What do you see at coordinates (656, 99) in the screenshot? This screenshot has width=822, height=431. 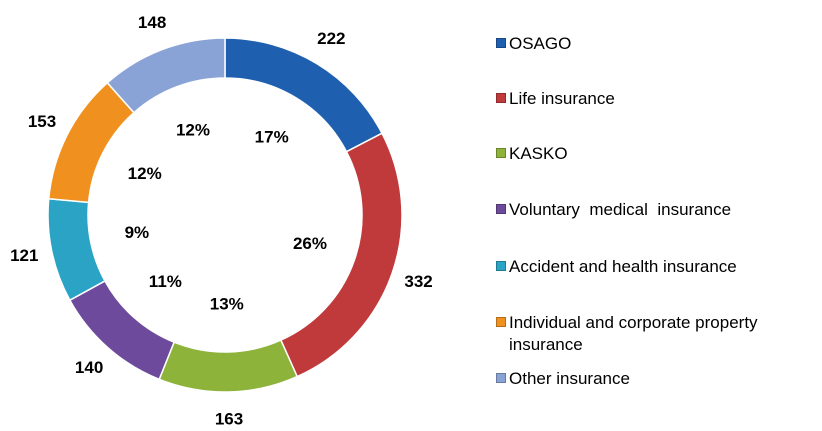 I see `legend-item: Life insurance` at bounding box center [656, 99].